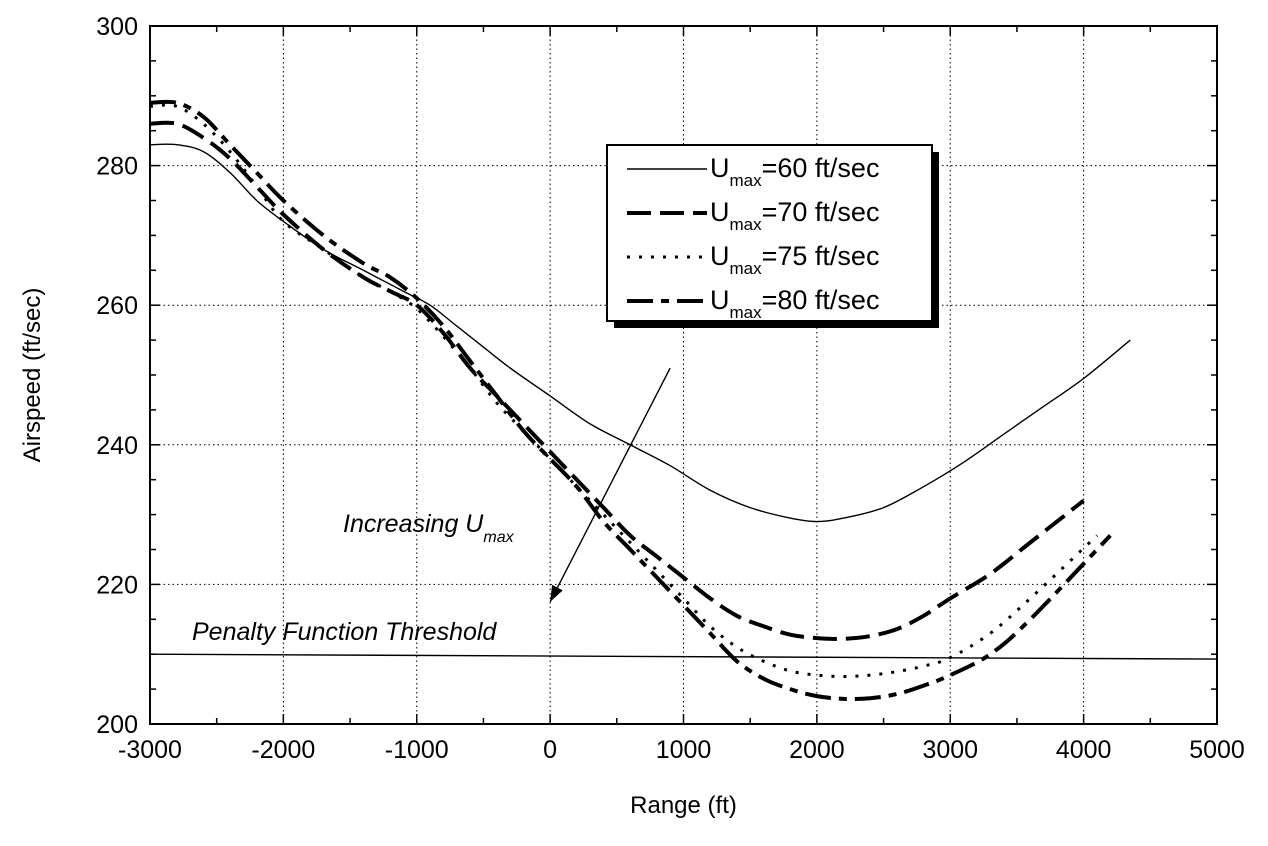  Describe the element at coordinates (610, 485) in the screenshot. I see `annotation-arrow-shaft` at that location.